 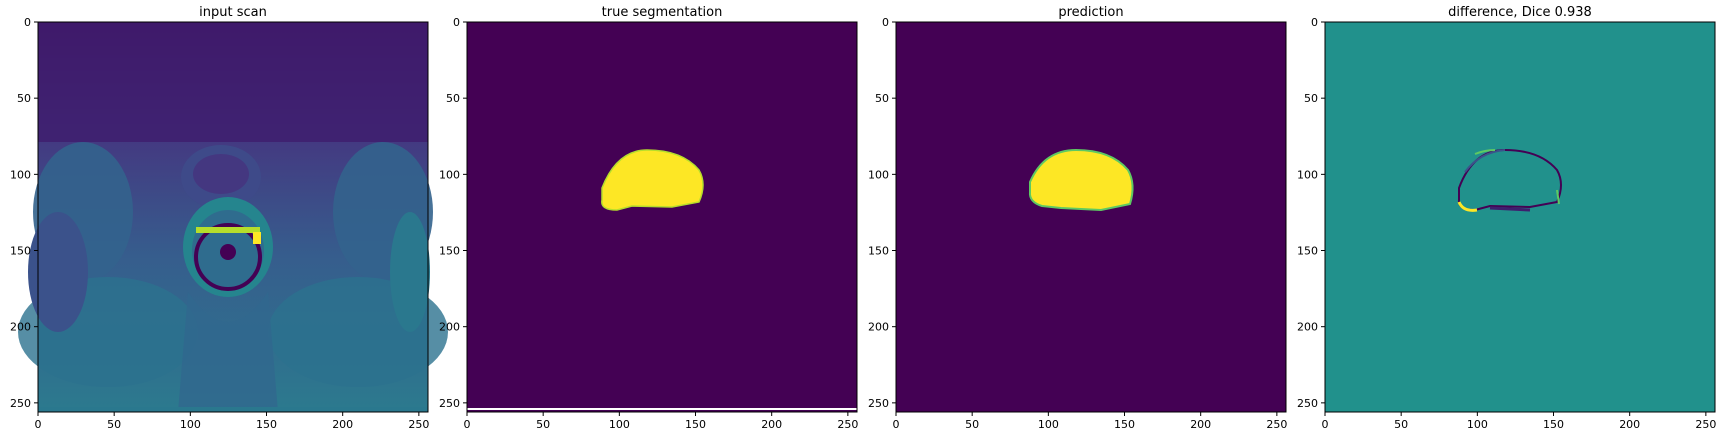 I want to click on panel-title: prediction, so click(x=1090, y=12).